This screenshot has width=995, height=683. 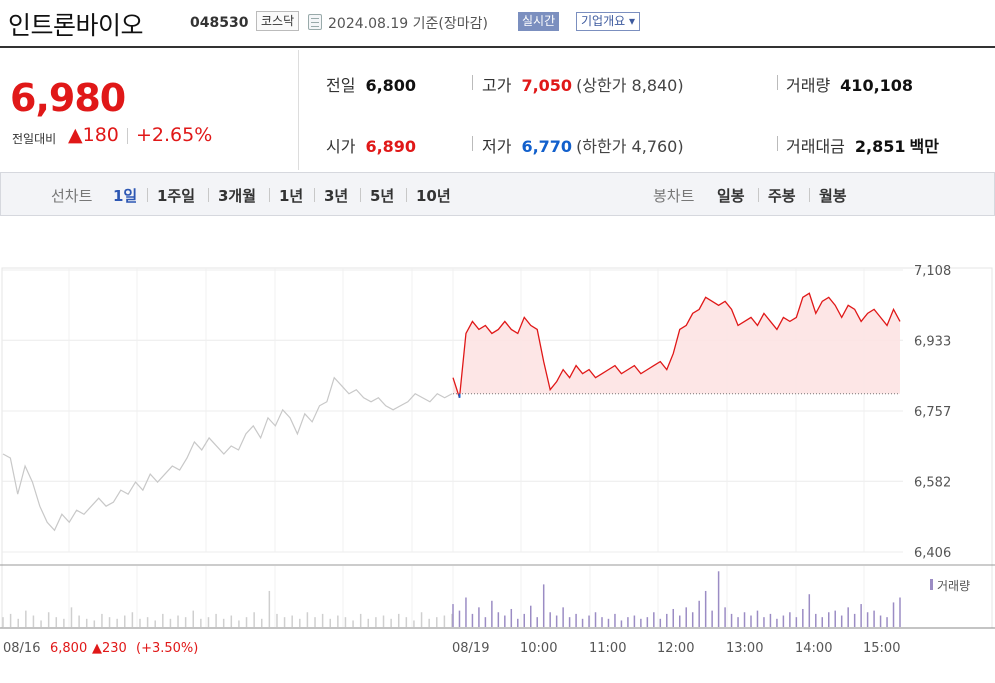 I want to click on tab-10y: 10년, so click(x=433, y=196).